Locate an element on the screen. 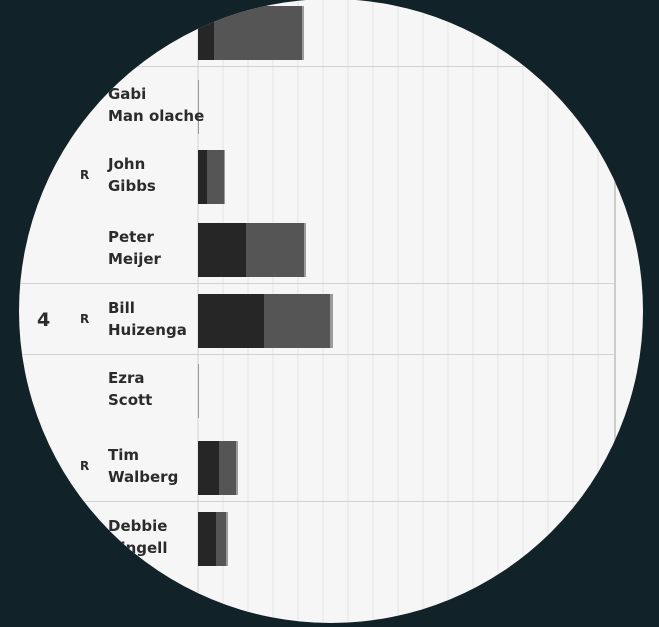 This screenshot has width=659, height=627. candidate-name: Peter Meijer is located at coordinates (135, 248).